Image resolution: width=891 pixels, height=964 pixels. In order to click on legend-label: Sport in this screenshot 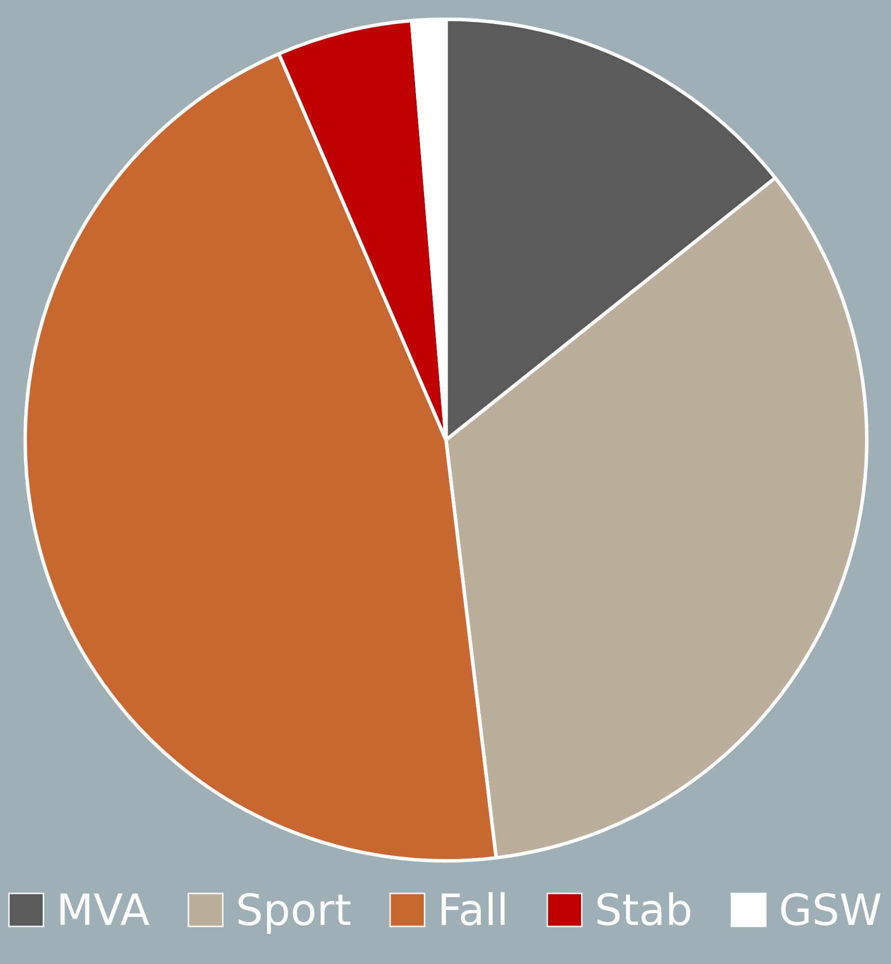, I will do `click(294, 913)`.